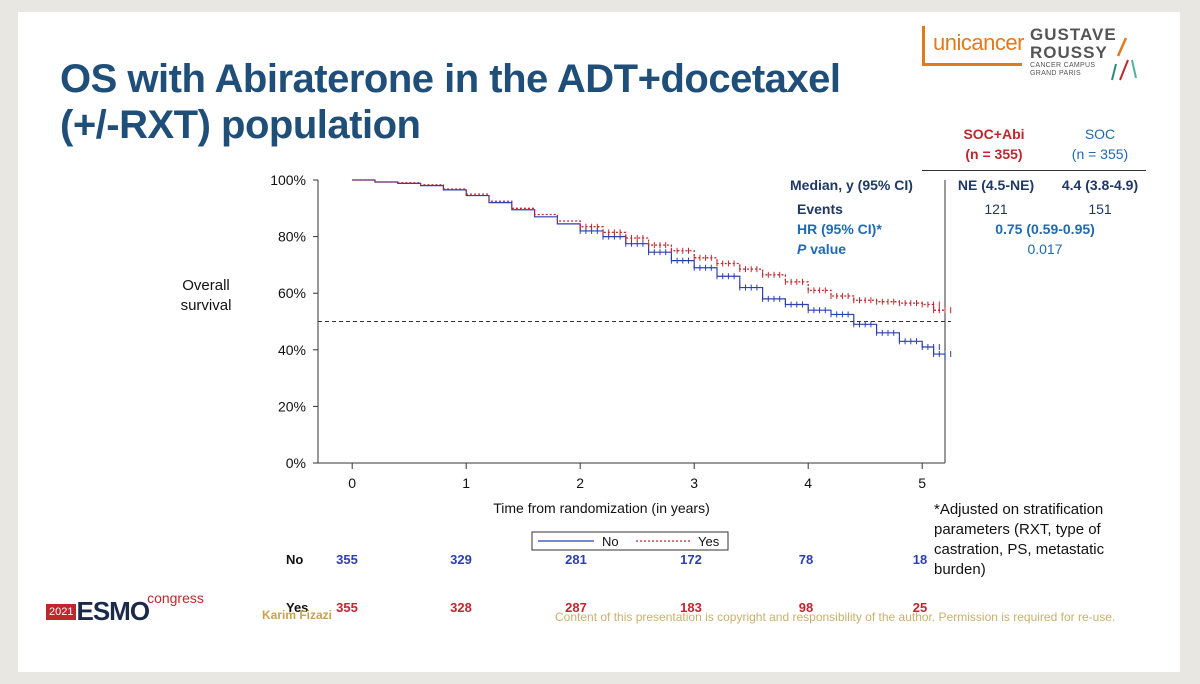 The image size is (1200, 684). What do you see at coordinates (461, 607) in the screenshot?
I see `risk-cell: 328` at bounding box center [461, 607].